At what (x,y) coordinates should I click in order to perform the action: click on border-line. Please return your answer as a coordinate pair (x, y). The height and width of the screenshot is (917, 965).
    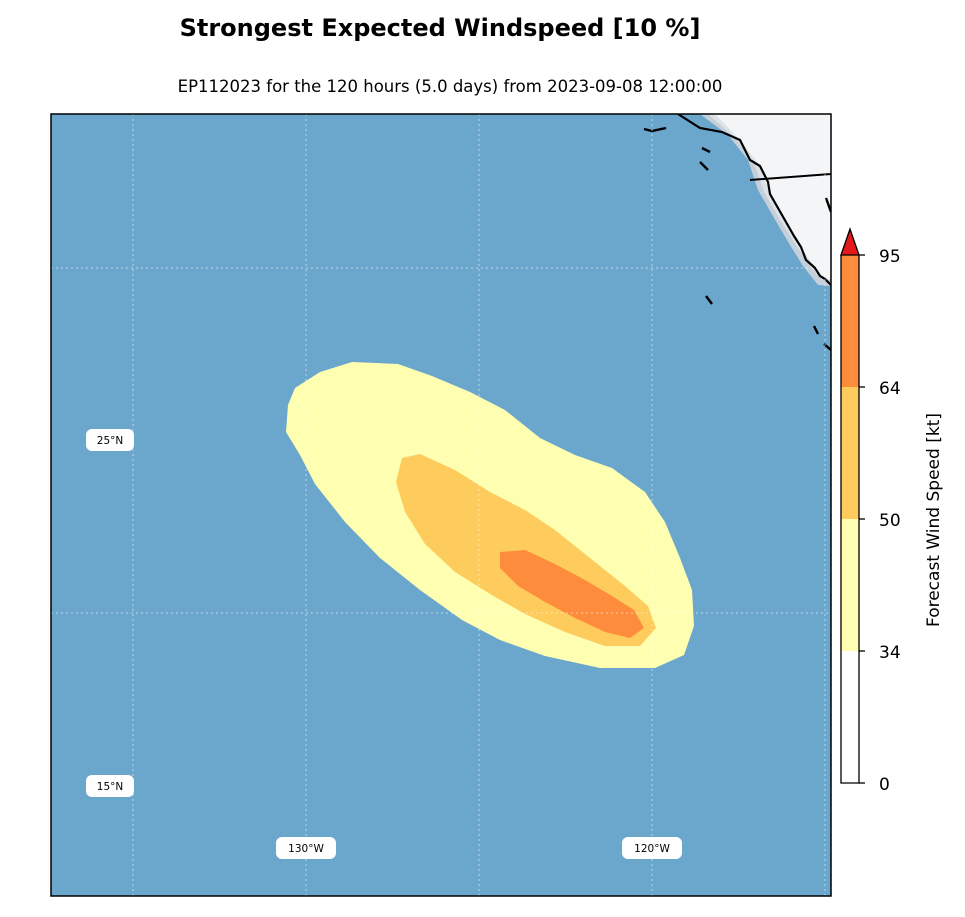
    Looking at the image, I should click on (790, 177).